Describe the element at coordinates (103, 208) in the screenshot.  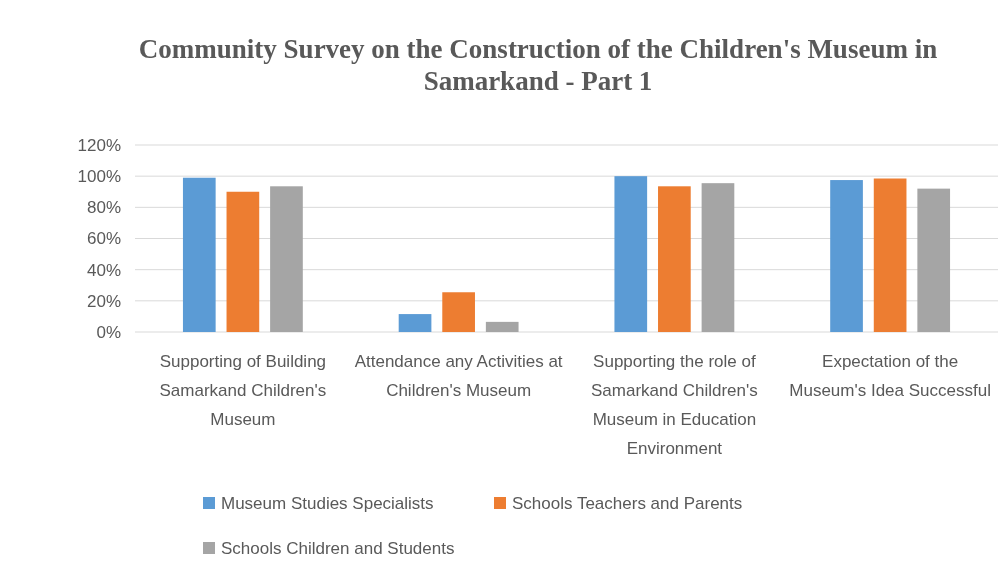
I see `y-tick-label: 80%` at that location.